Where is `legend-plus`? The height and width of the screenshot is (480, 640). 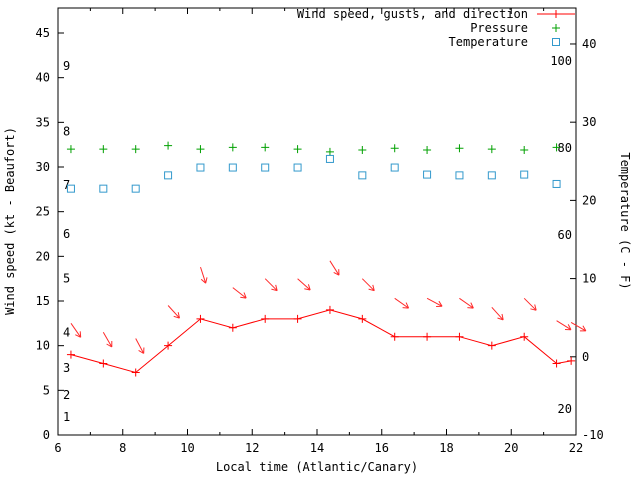
legend-plus is located at coordinates (556, 14).